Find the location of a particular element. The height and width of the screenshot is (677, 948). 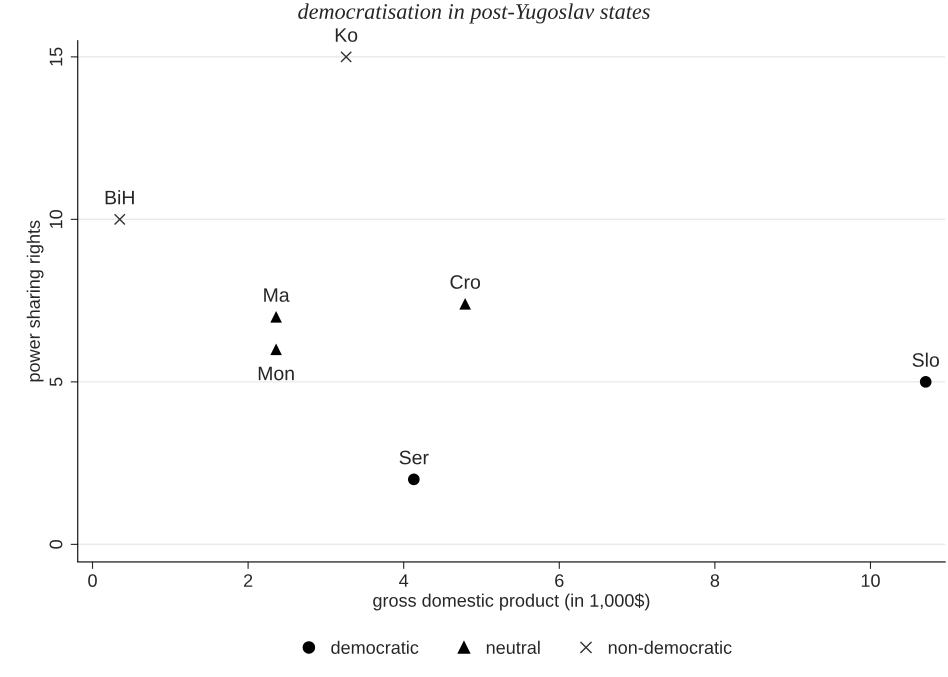

x-tick-label: 6 is located at coordinates (559, 580).